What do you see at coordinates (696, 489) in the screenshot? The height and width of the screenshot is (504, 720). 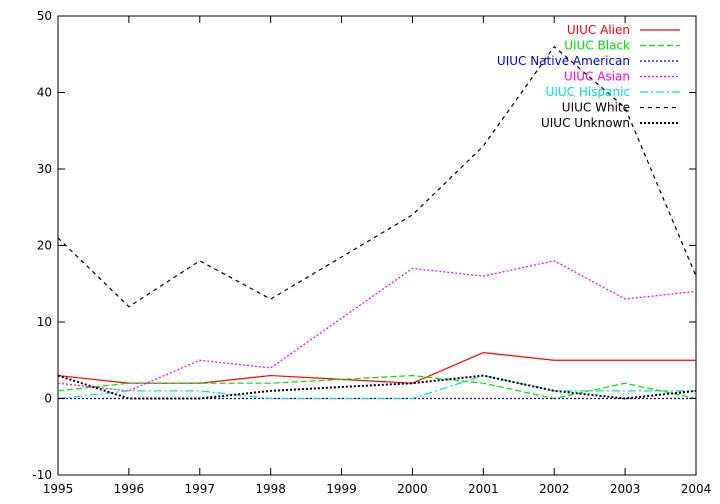 I see `x-tick-label: 2004` at bounding box center [696, 489].